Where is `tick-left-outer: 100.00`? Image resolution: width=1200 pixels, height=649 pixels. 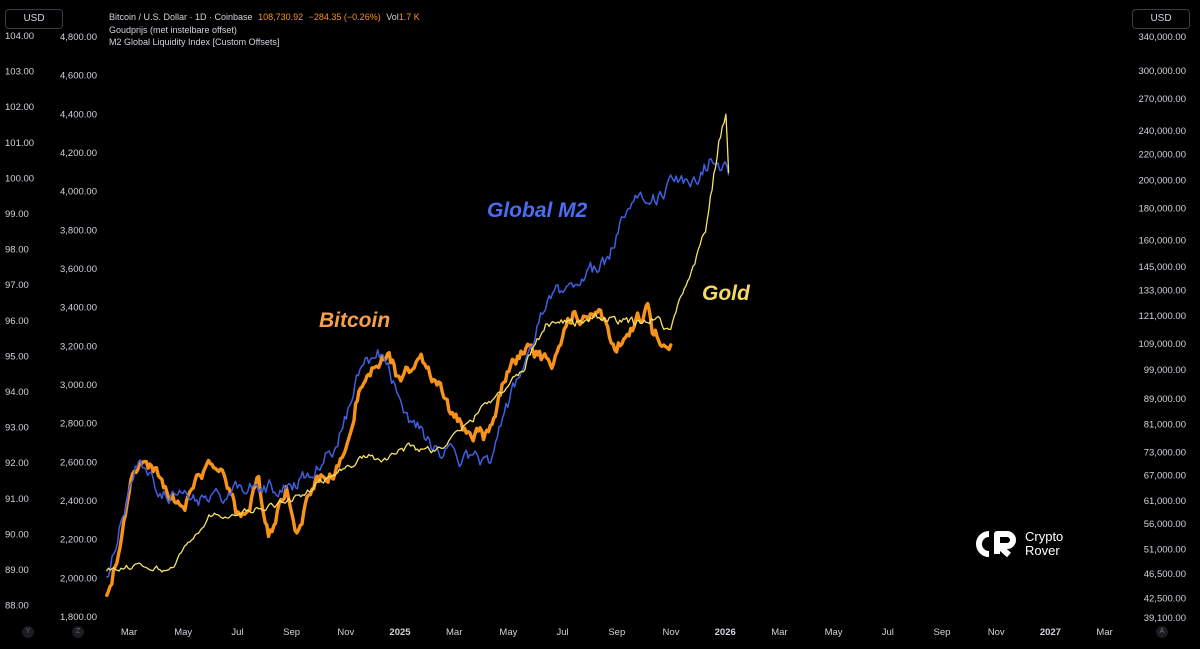 tick-left-outer: 100.00 is located at coordinates (19, 178).